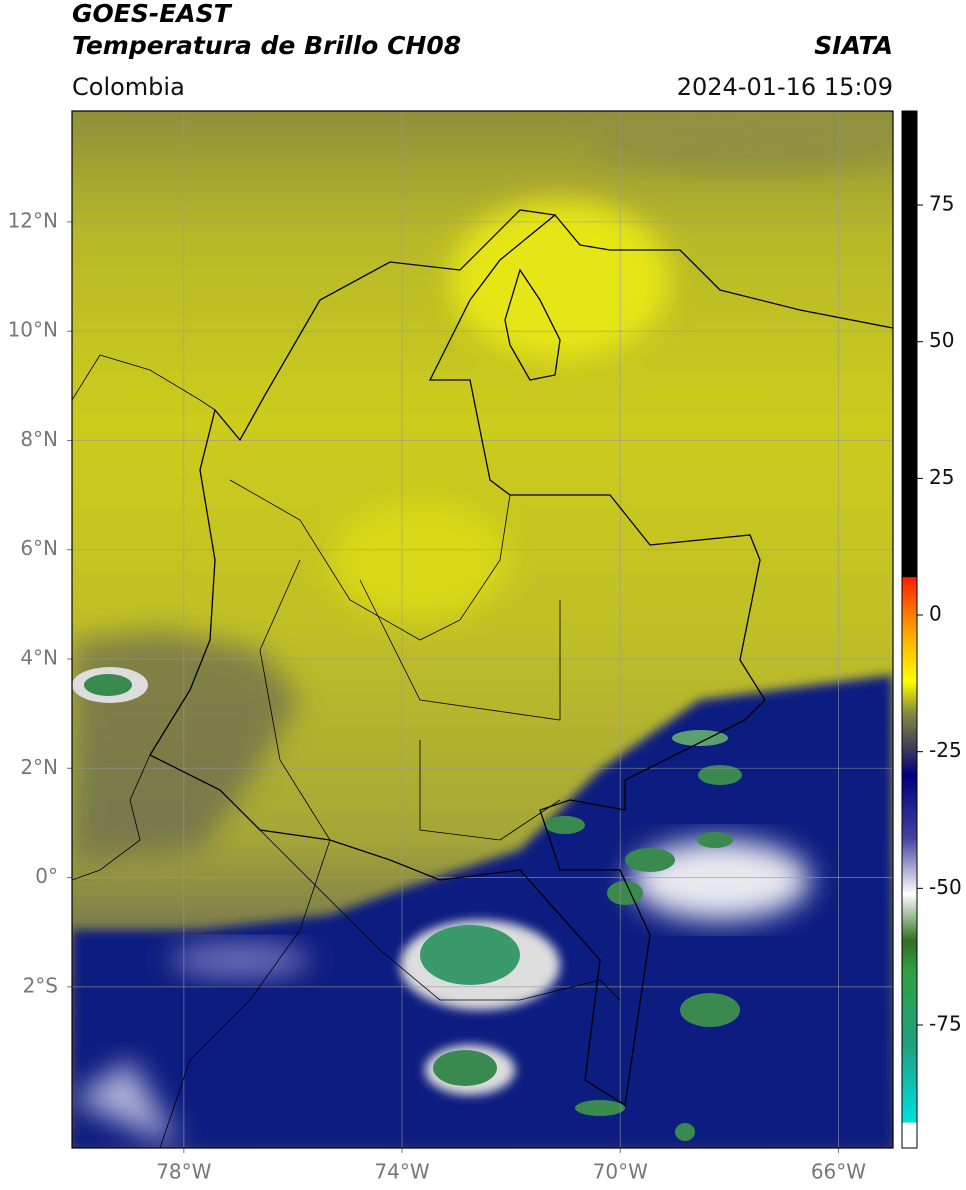 Image resolution: width=966 pixels, height=1190 pixels. What do you see at coordinates (128, 87) in the screenshot?
I see `region: Colombia` at bounding box center [128, 87].